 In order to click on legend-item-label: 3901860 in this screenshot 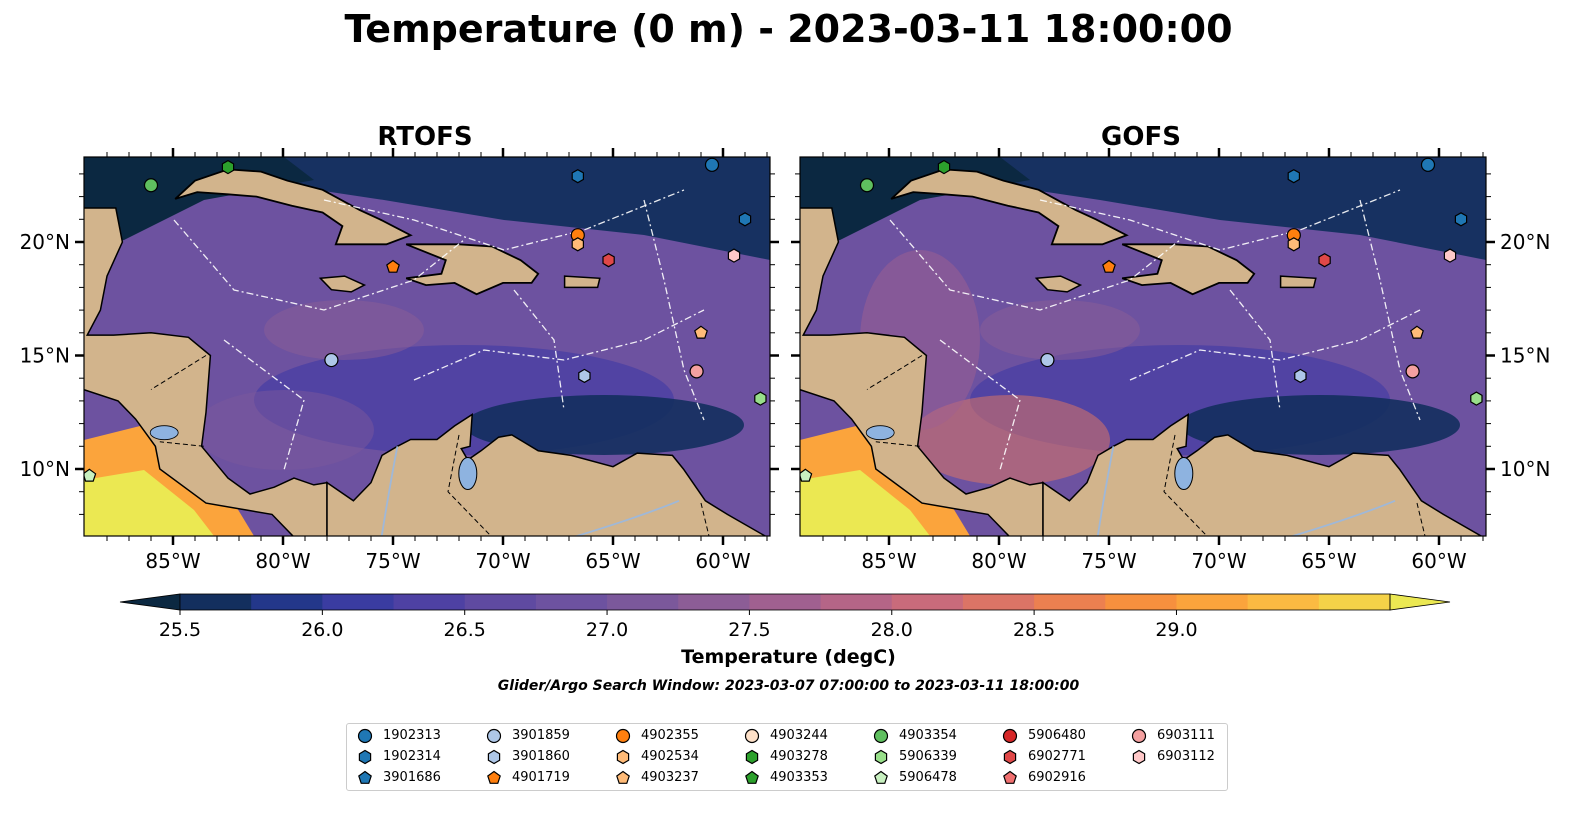, I will do `click(541, 756)`.